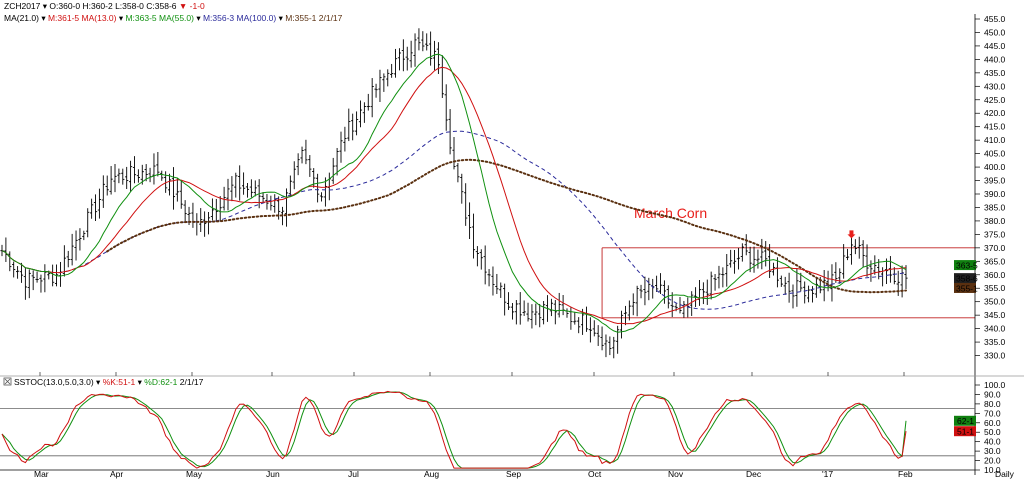 This screenshot has height=485, width=1024. I want to click on price-tick-label: 330.0, so click(995, 356).